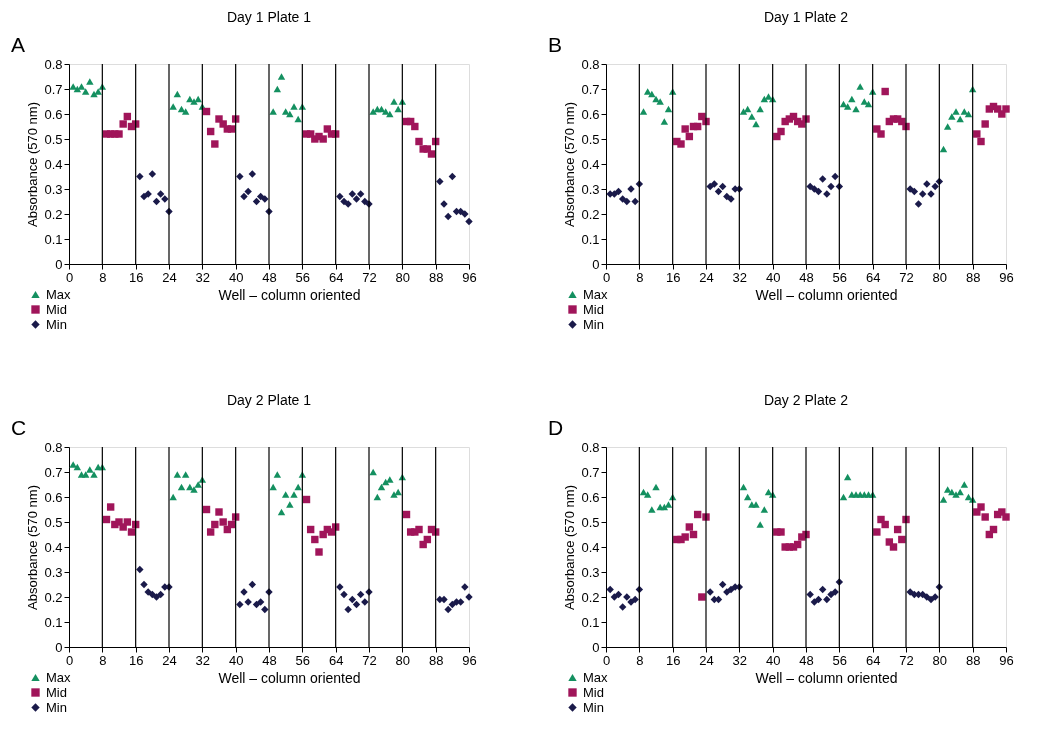  I want to click on chart-title: Day 1 Plate 2, so click(806, 17).